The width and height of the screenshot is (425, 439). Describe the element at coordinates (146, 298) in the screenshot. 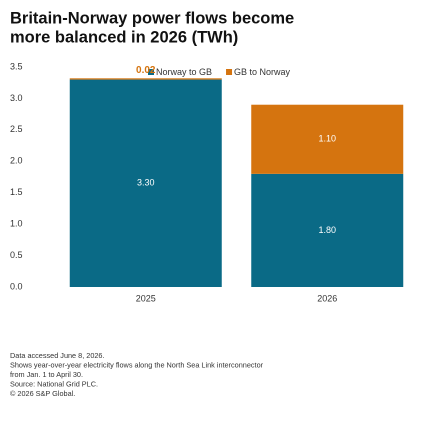

I see `x-tick-label: 2025` at that location.